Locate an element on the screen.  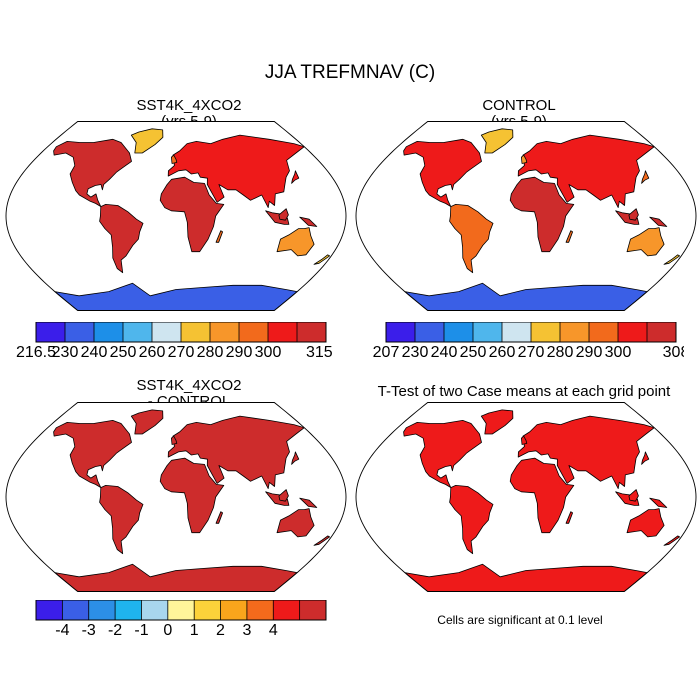
colorbar-label: -2 is located at coordinates (115, 630).